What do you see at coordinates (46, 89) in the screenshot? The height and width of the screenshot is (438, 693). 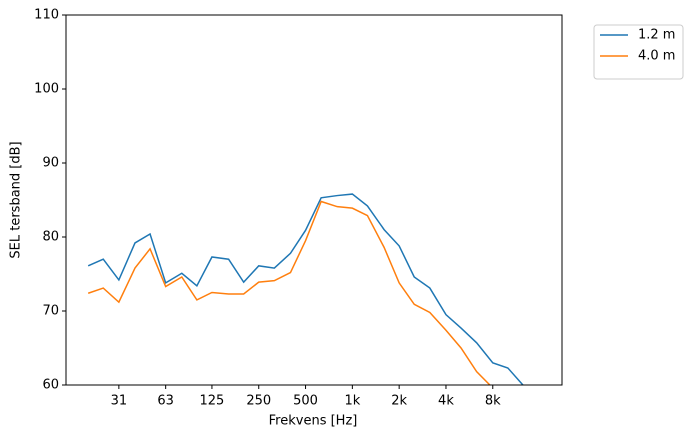 I see `y-tick-label: 100` at bounding box center [46, 89].